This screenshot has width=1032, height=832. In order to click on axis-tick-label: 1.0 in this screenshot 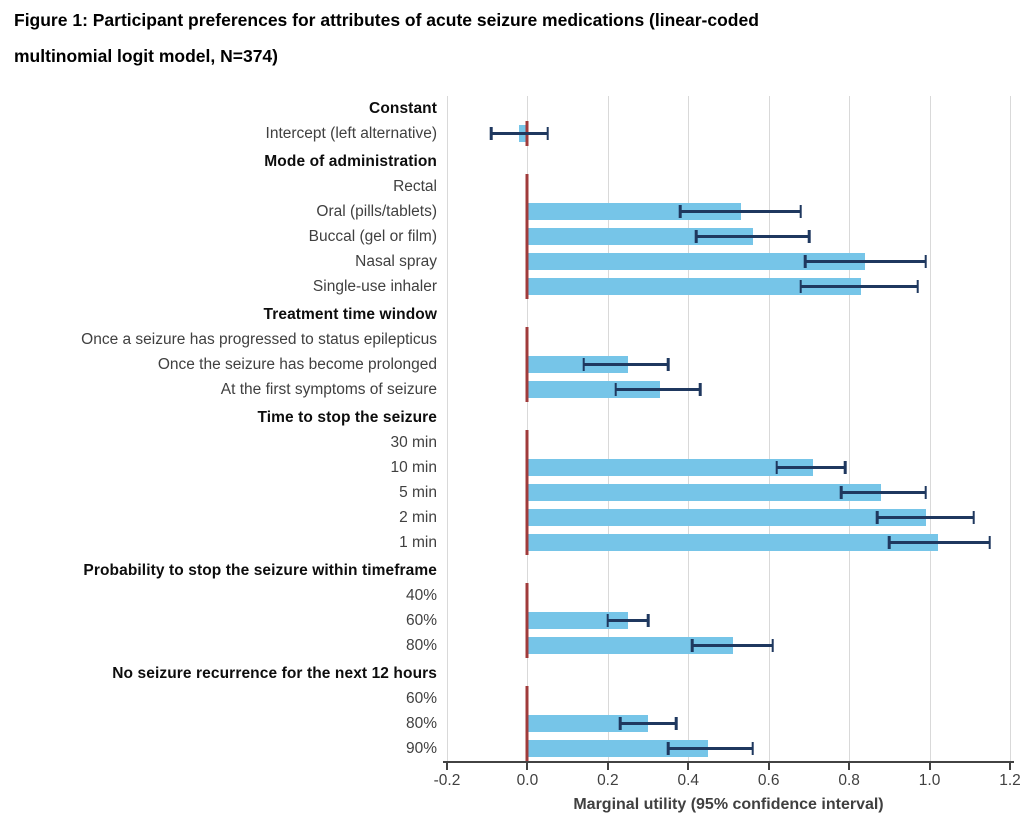, I will do `click(929, 780)`.